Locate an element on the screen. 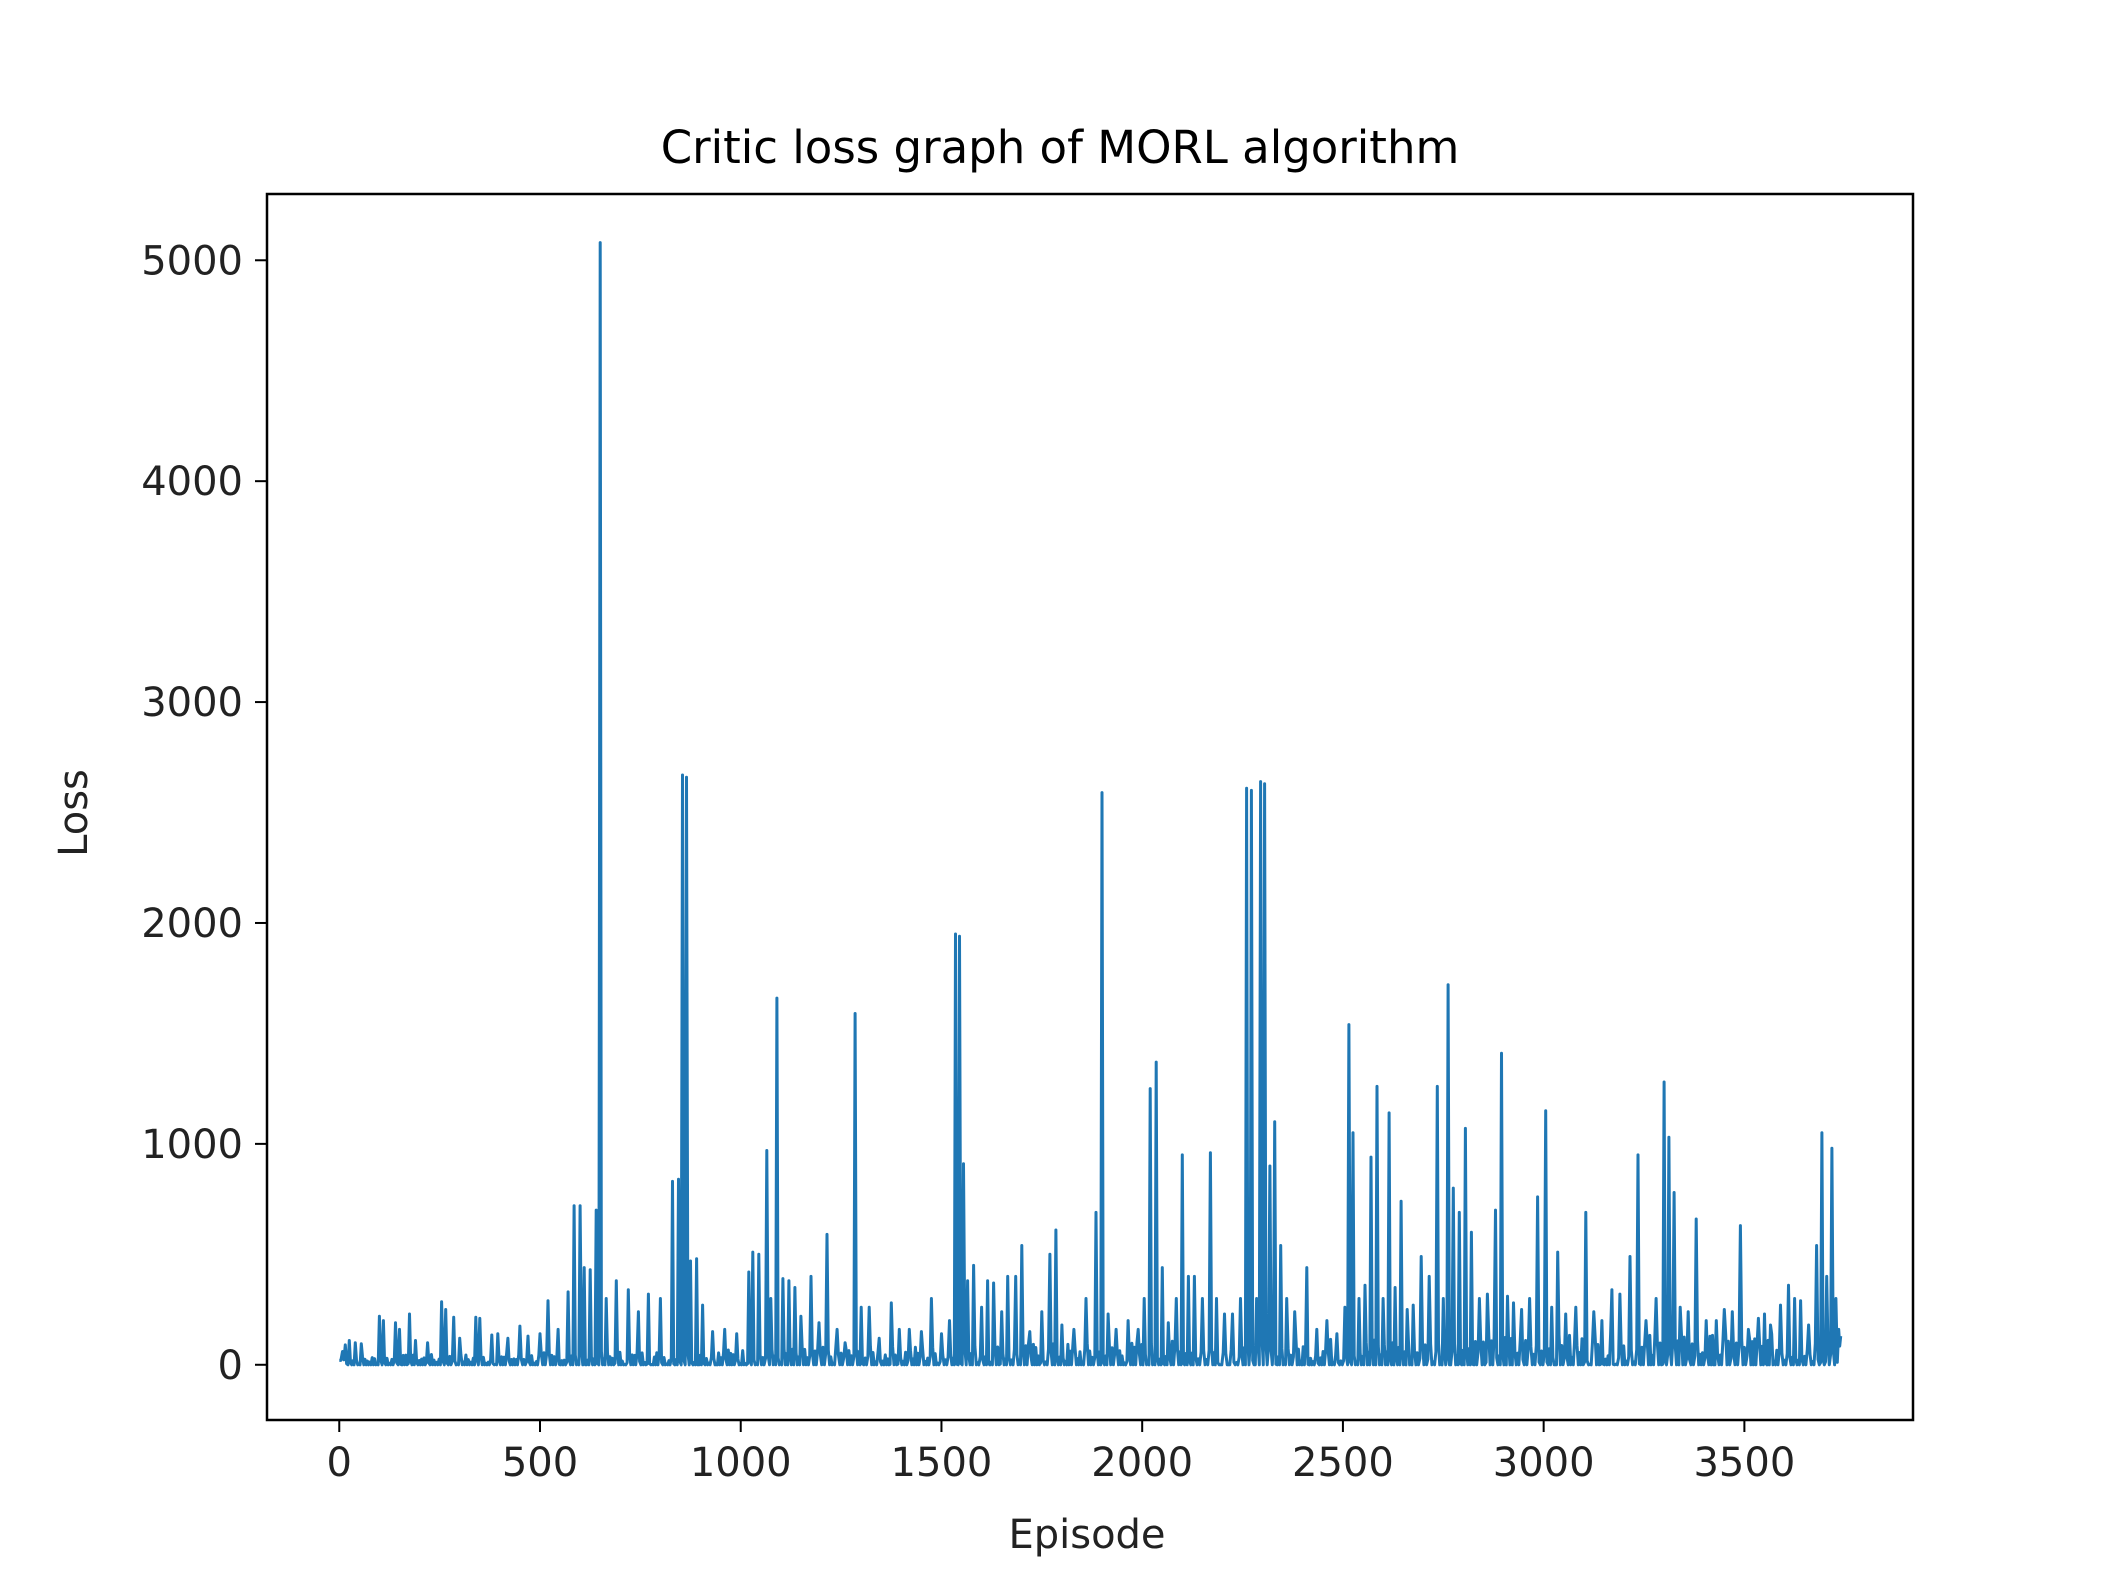 The width and height of the screenshot is (2112, 1585). y-tick-label: 0 is located at coordinates (230, 1366).